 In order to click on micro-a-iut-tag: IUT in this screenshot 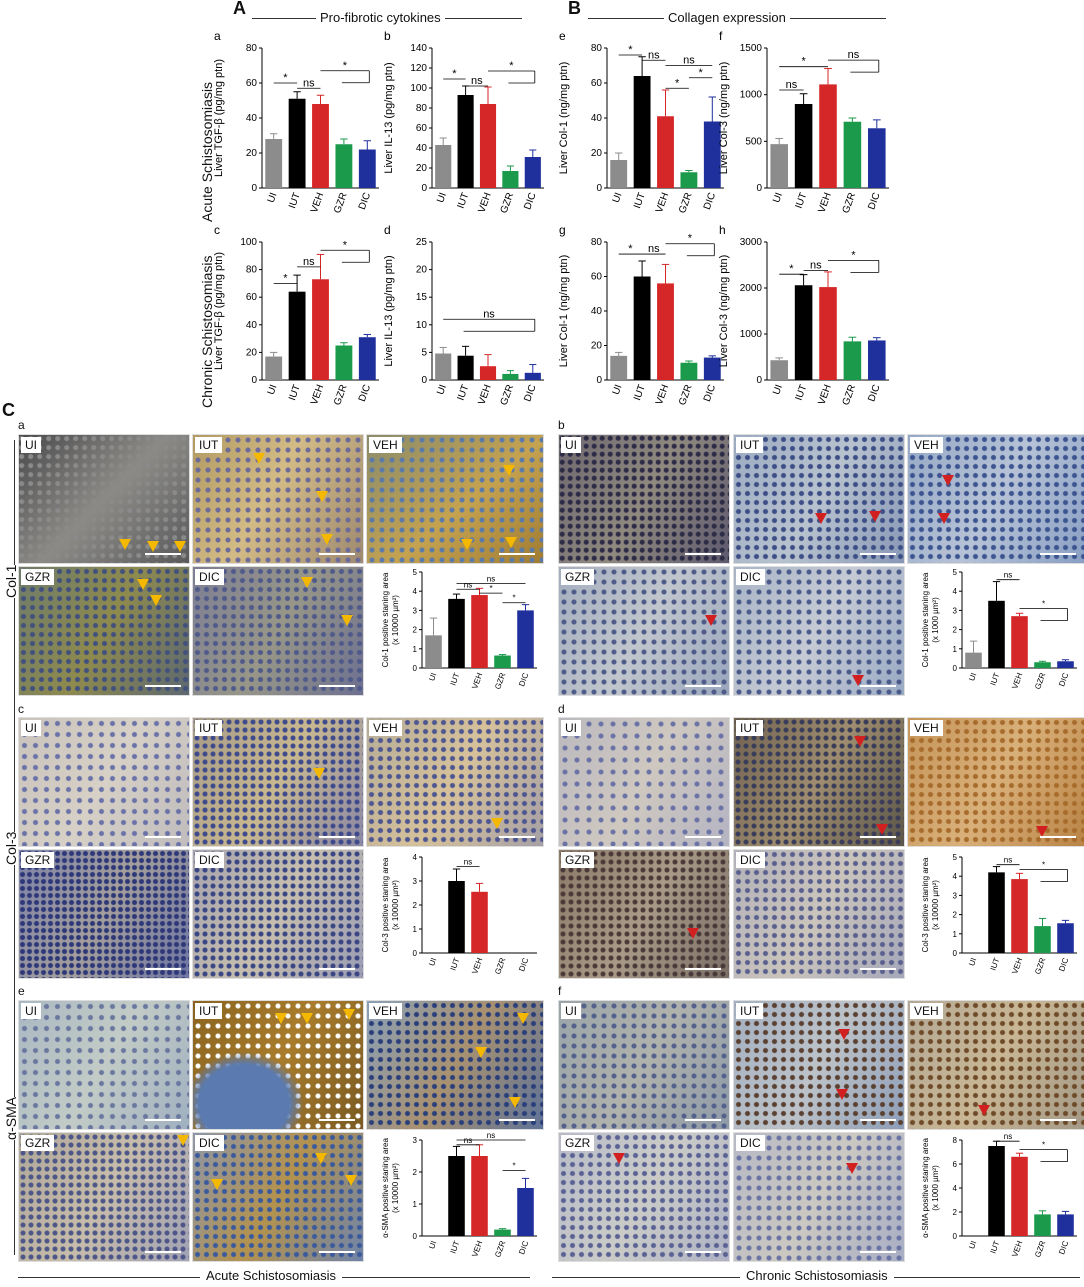, I will do `click(209, 445)`.